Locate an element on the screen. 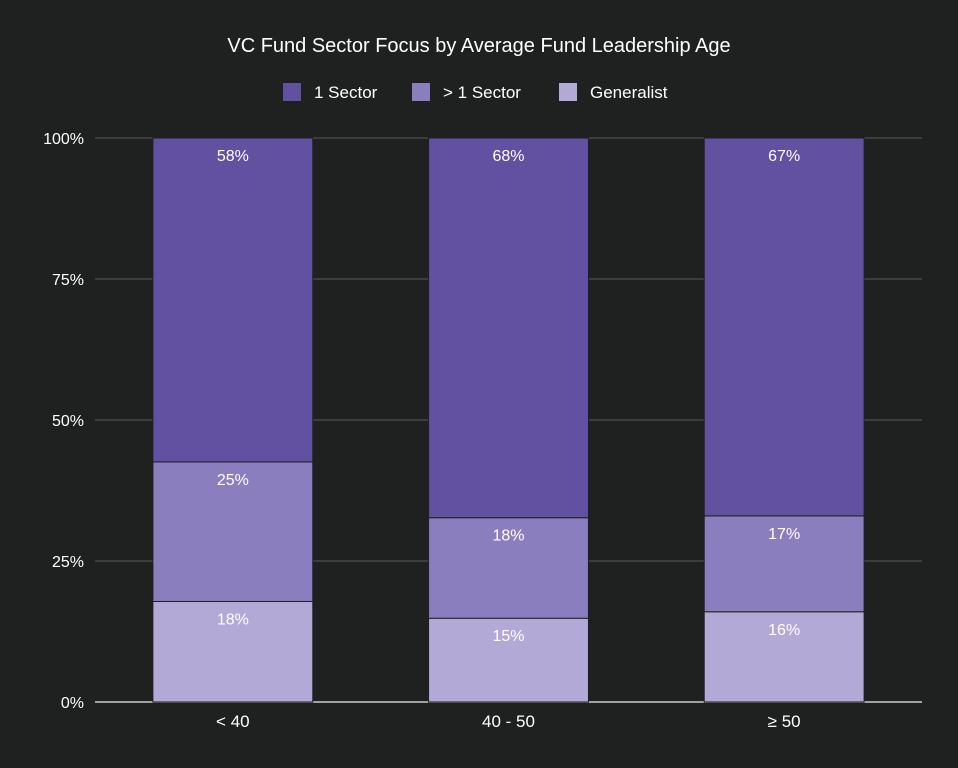  legend: 1 Sector > 1 Sector Generalist is located at coordinates (475, 92).